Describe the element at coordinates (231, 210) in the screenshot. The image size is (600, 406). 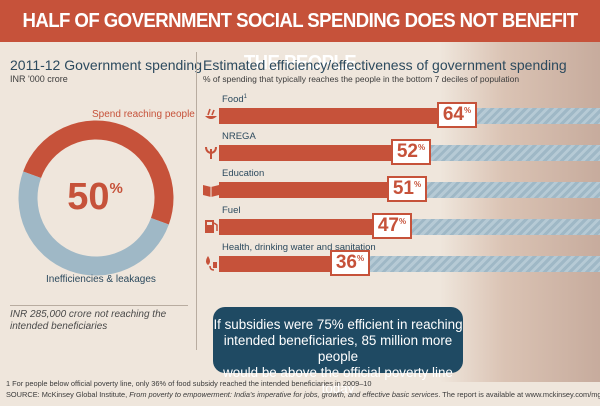
I see `bar-category-label: Fuel` at that location.